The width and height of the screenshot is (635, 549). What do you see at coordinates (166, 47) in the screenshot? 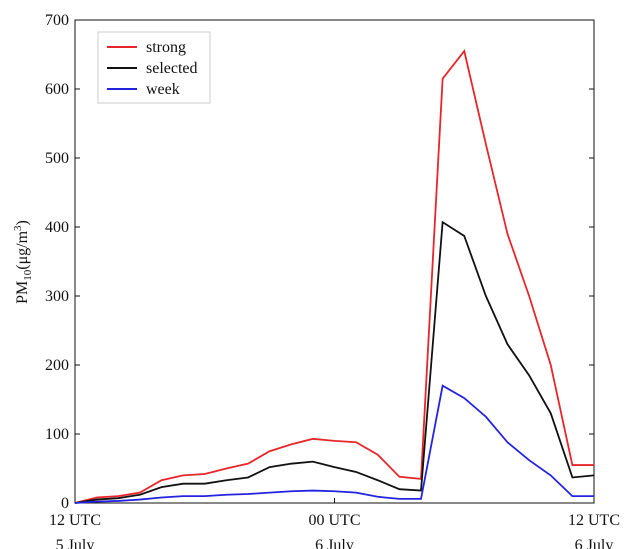
I see `legend-label: strong` at bounding box center [166, 47].